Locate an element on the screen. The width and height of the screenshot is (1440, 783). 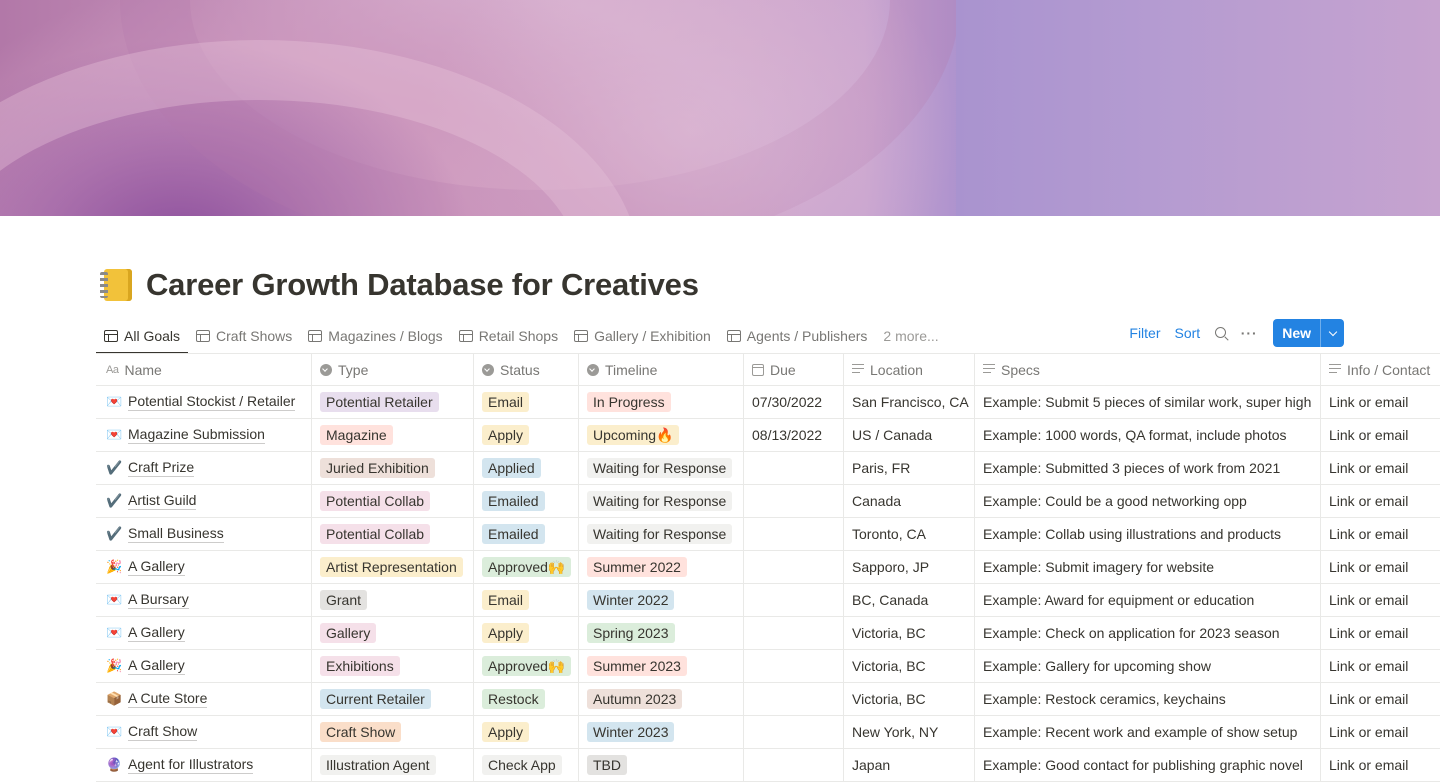
column-header-info-contact: Info / Contact is located at coordinates (1380, 369).